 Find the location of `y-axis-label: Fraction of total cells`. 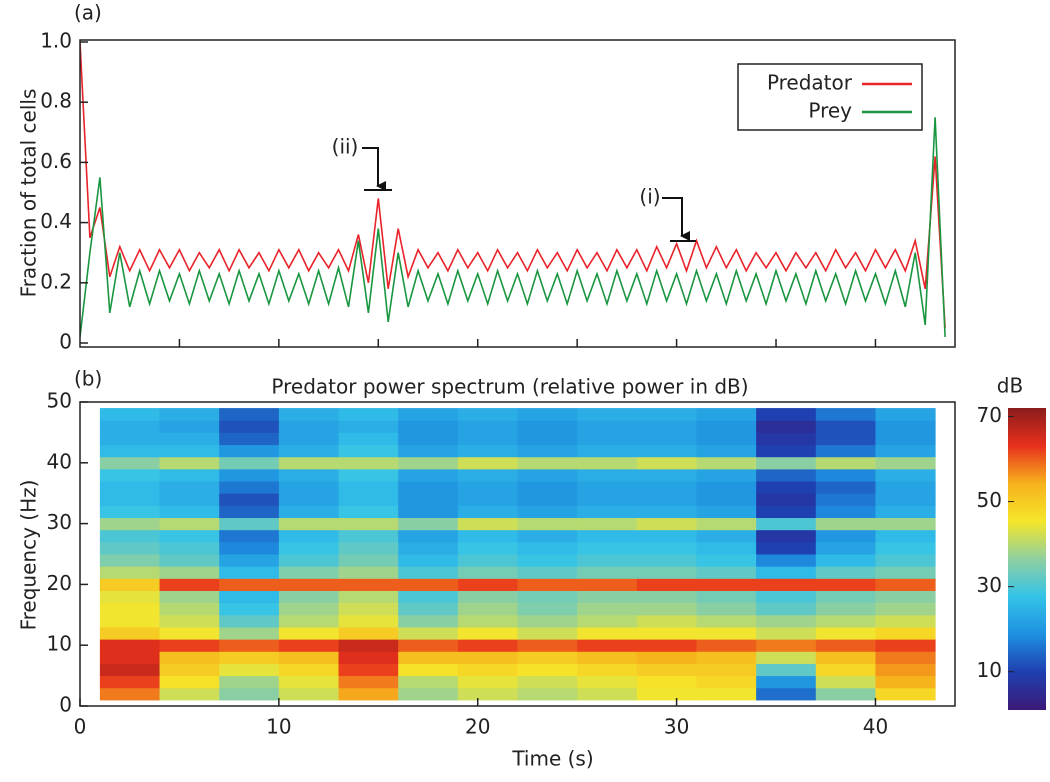

y-axis-label: Fraction of total cells is located at coordinates (29, 193).